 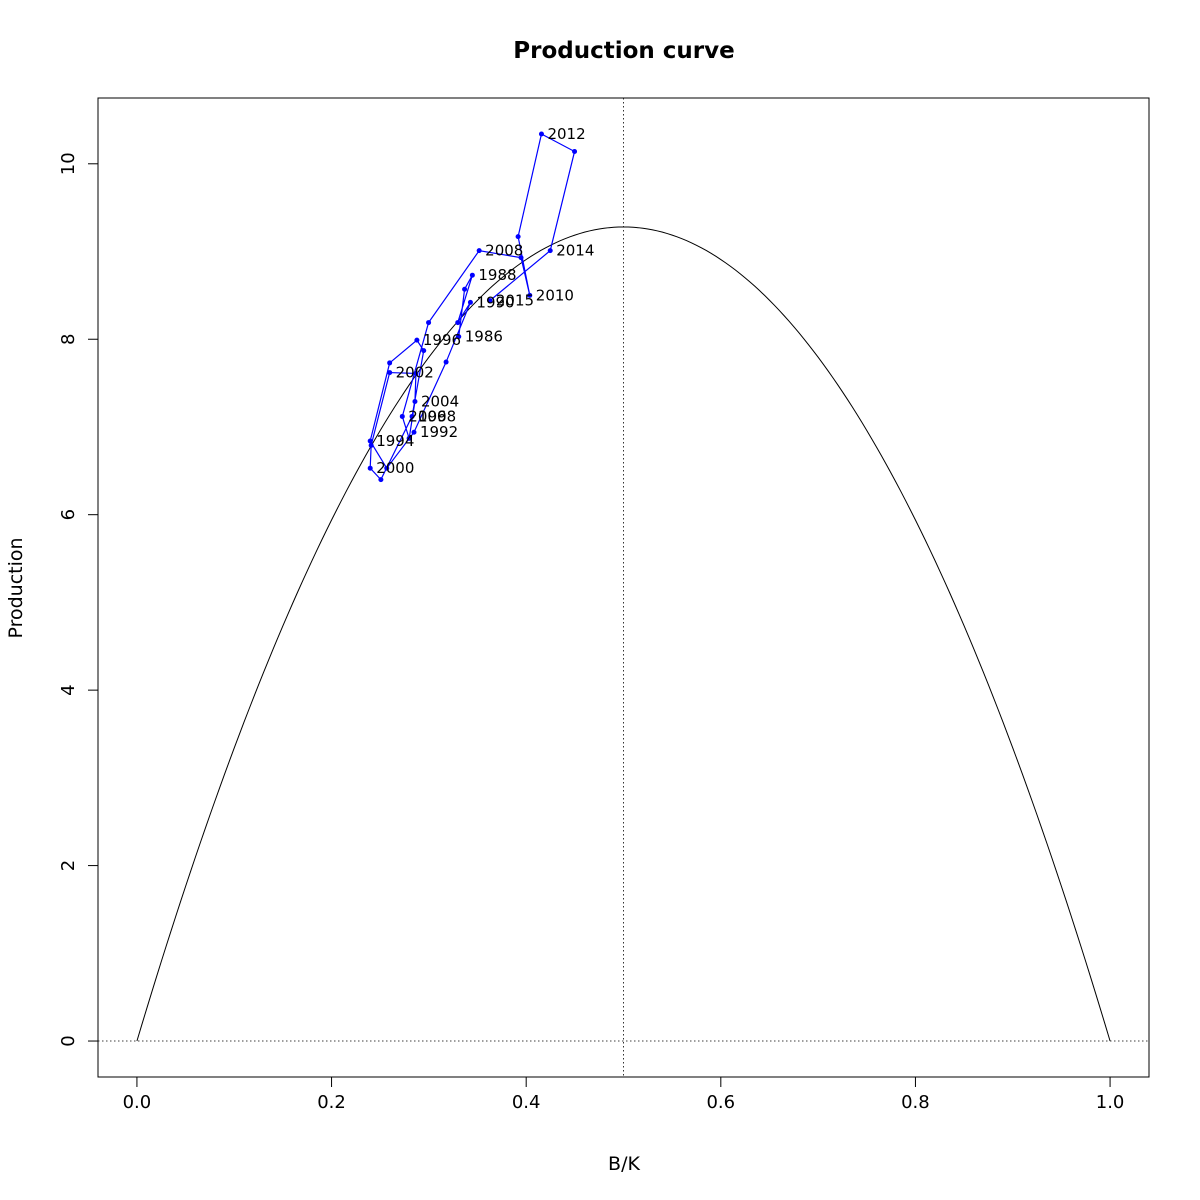 I want to click on point-label: 2000, so click(x=395, y=468).